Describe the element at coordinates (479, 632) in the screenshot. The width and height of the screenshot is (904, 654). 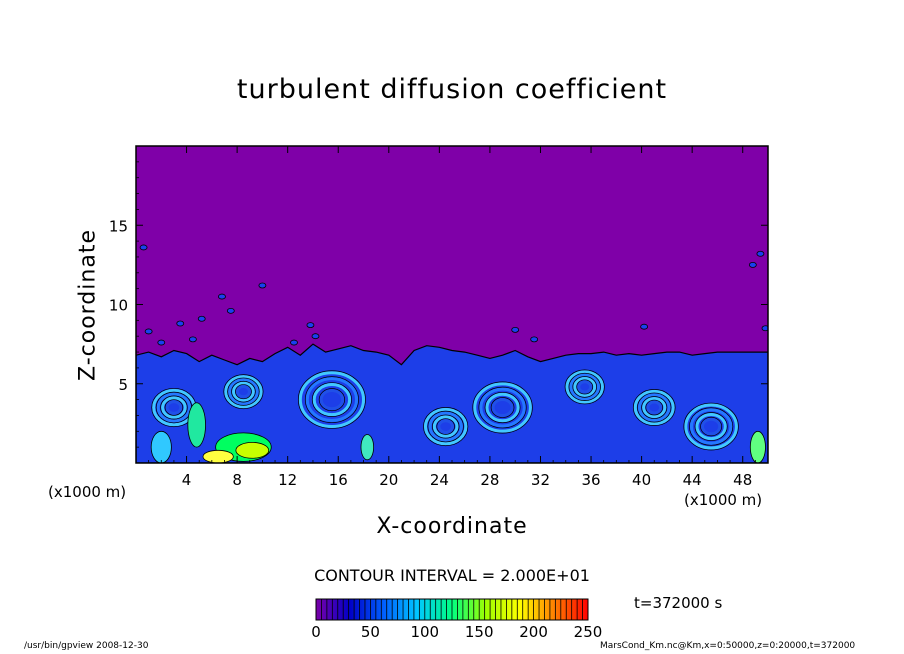
I see `colorbar-tick-label: 150` at that location.